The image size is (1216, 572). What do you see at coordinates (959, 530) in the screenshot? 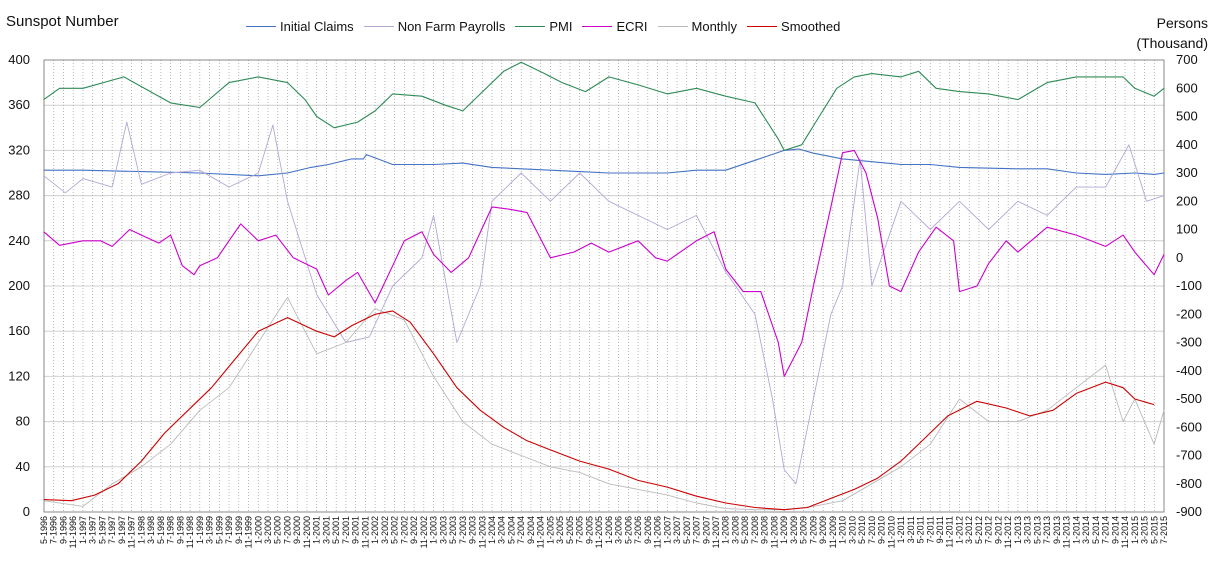
I see `x-axis-tick-label: 1-2012` at bounding box center [959, 530].